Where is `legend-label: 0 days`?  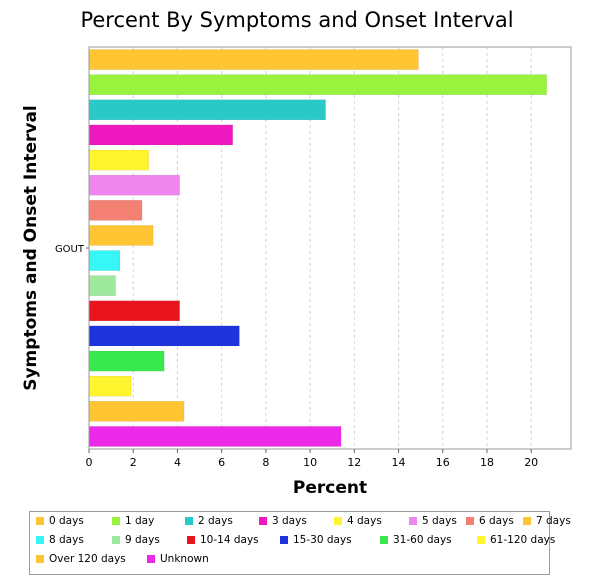 legend-label: 0 days is located at coordinates (66, 521).